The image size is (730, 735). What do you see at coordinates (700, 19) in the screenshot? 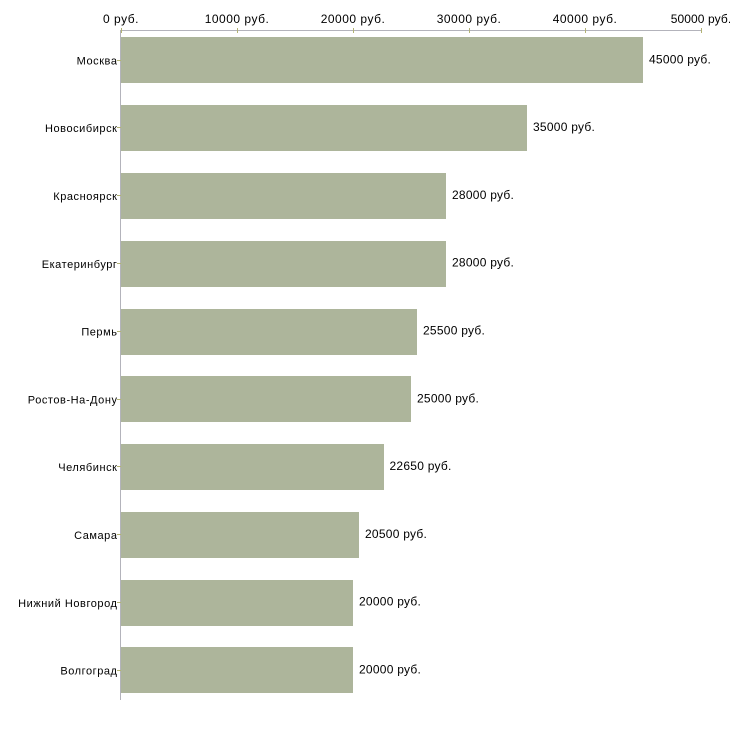
I see `svg-text: 50000 руб.` at bounding box center [700, 19].